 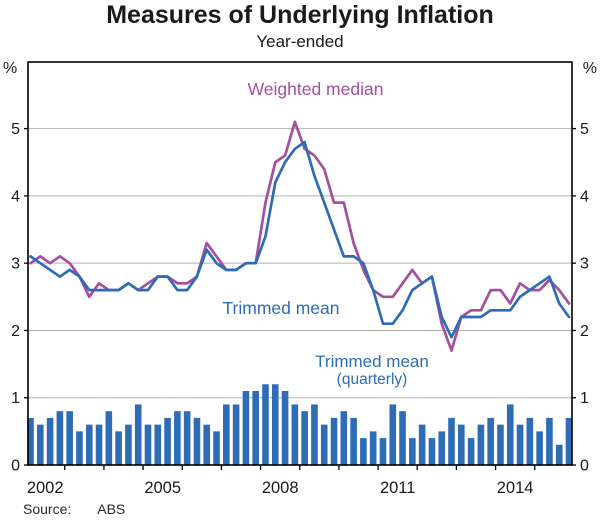 What do you see at coordinates (281, 308) in the screenshot?
I see `trimmed-mean-label: Trimmed mean` at bounding box center [281, 308].